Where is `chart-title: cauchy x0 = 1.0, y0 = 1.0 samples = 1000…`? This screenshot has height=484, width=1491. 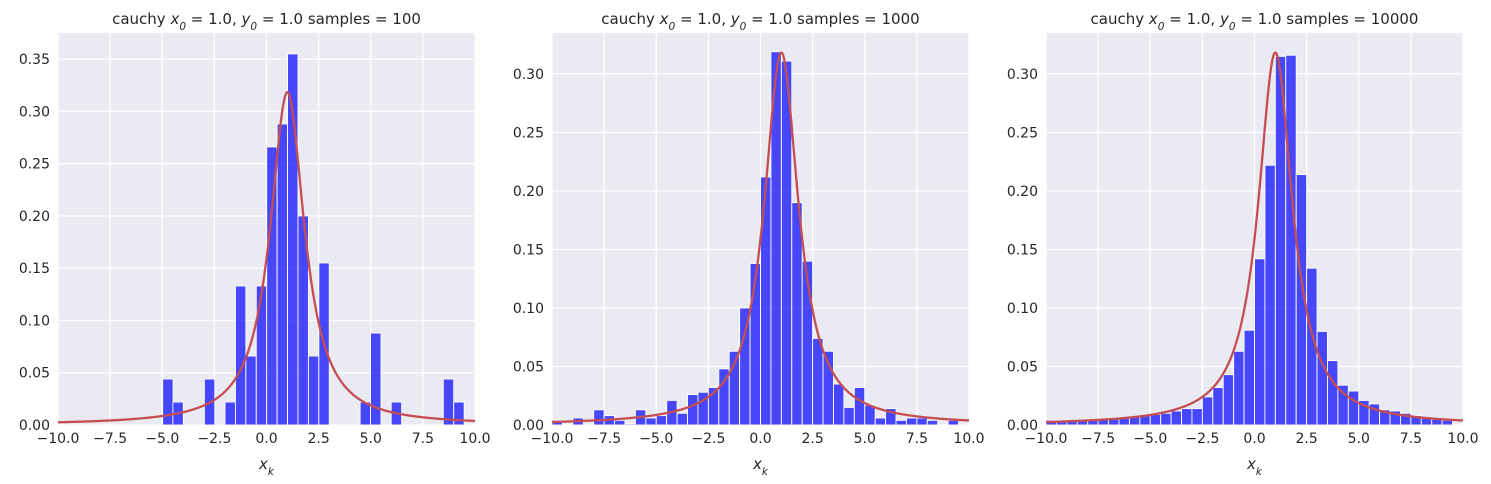
chart-title: cauchy x0 = 1.0, y0 = 1.0 samples = 1000… is located at coordinates (1255, 21).